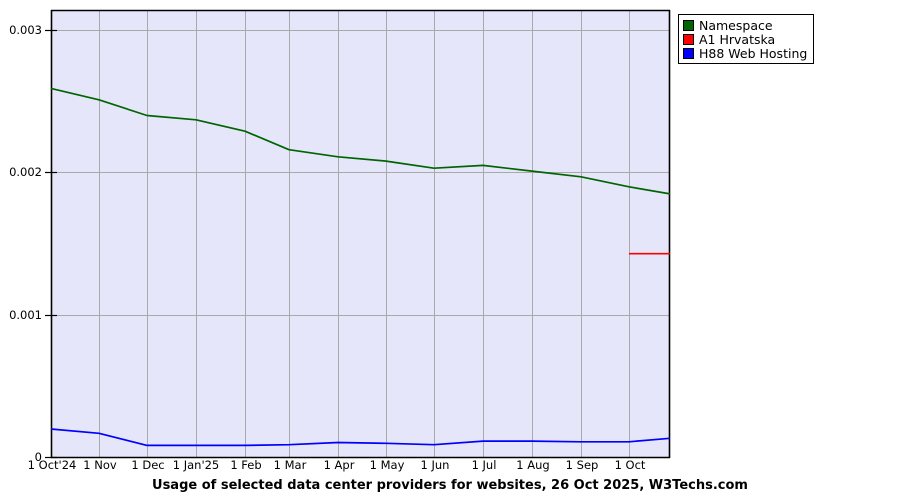 The image size is (900, 500). What do you see at coordinates (582, 465) in the screenshot?
I see `x-tick-label-sep: 1 Sep` at bounding box center [582, 465].